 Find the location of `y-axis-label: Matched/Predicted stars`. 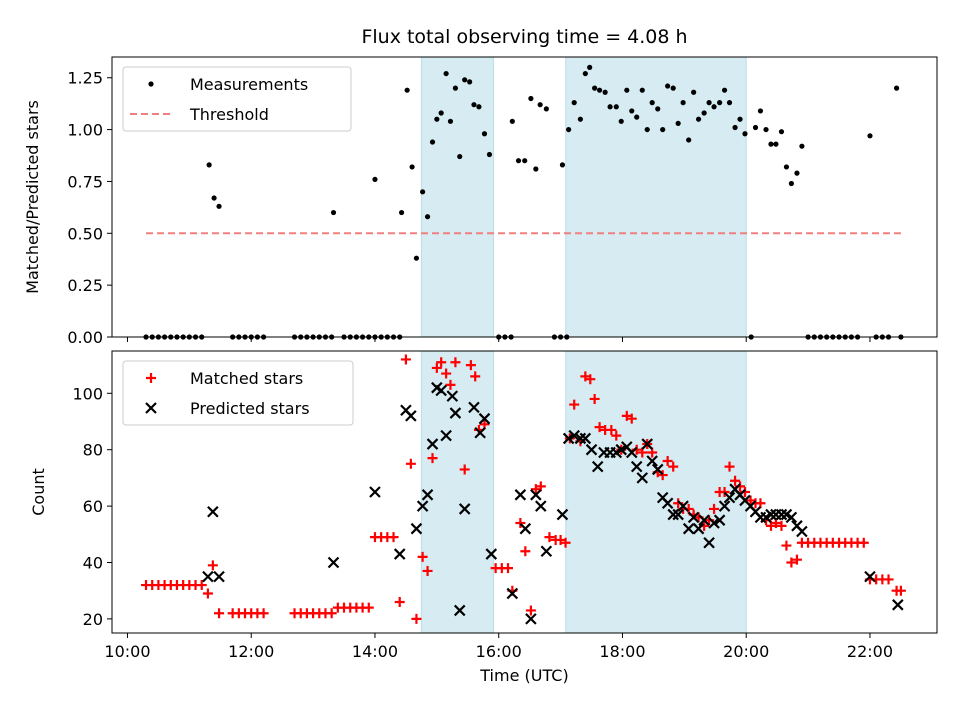

y-axis-label: Matched/Predicted stars is located at coordinates (32, 197).